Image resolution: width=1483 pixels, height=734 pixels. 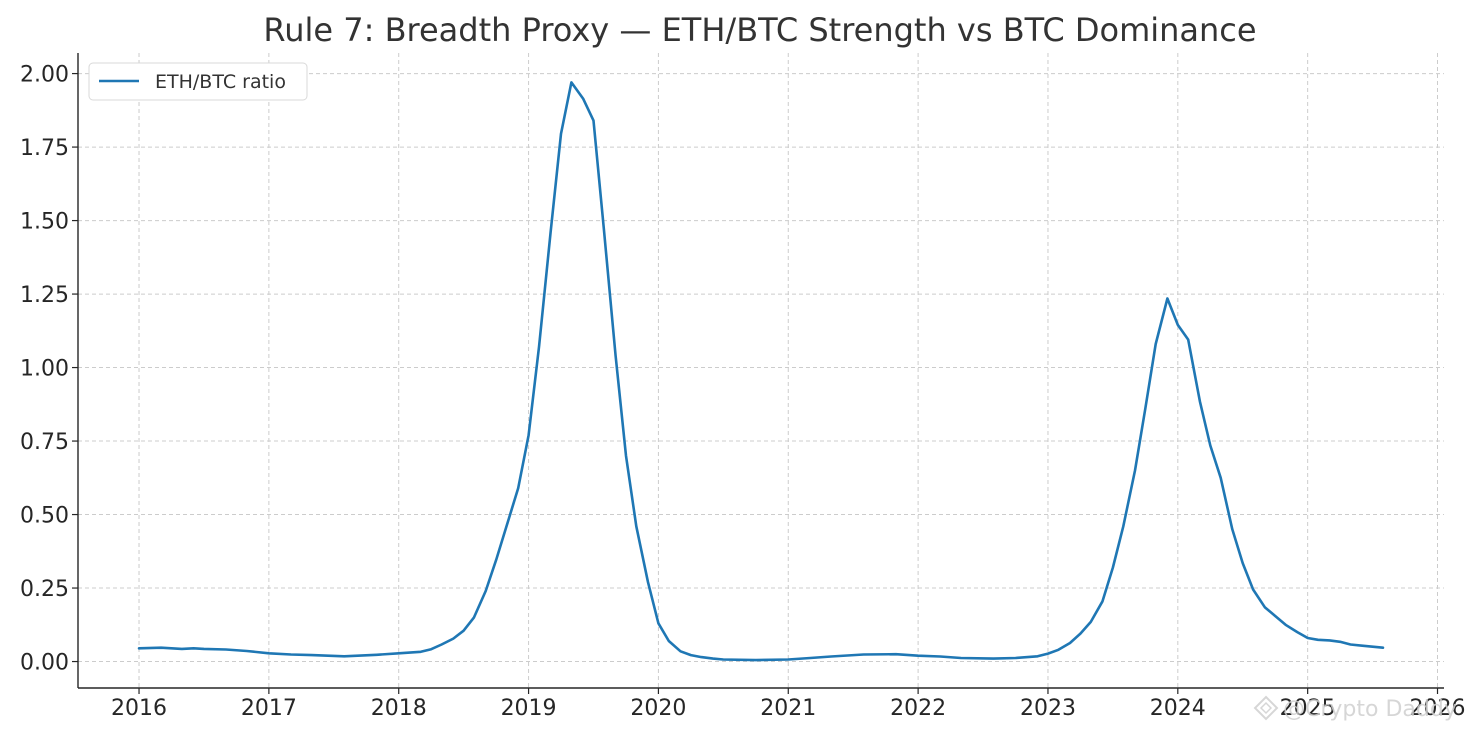 What do you see at coordinates (44, 442) in the screenshot?
I see `y-tick-label: 0.75` at bounding box center [44, 442].